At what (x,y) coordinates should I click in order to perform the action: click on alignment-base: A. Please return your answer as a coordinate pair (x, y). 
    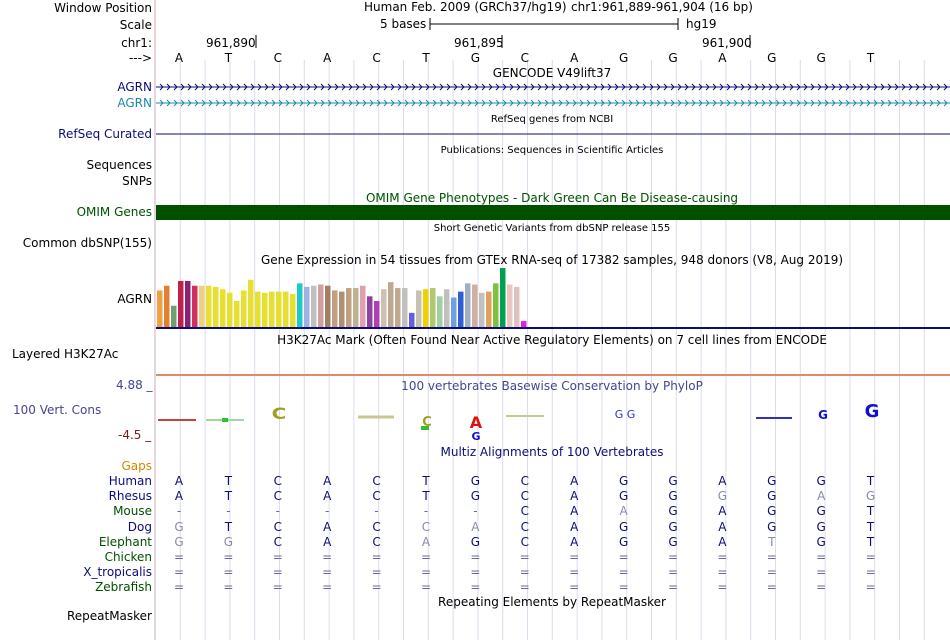
    Looking at the image, I should click on (327, 496).